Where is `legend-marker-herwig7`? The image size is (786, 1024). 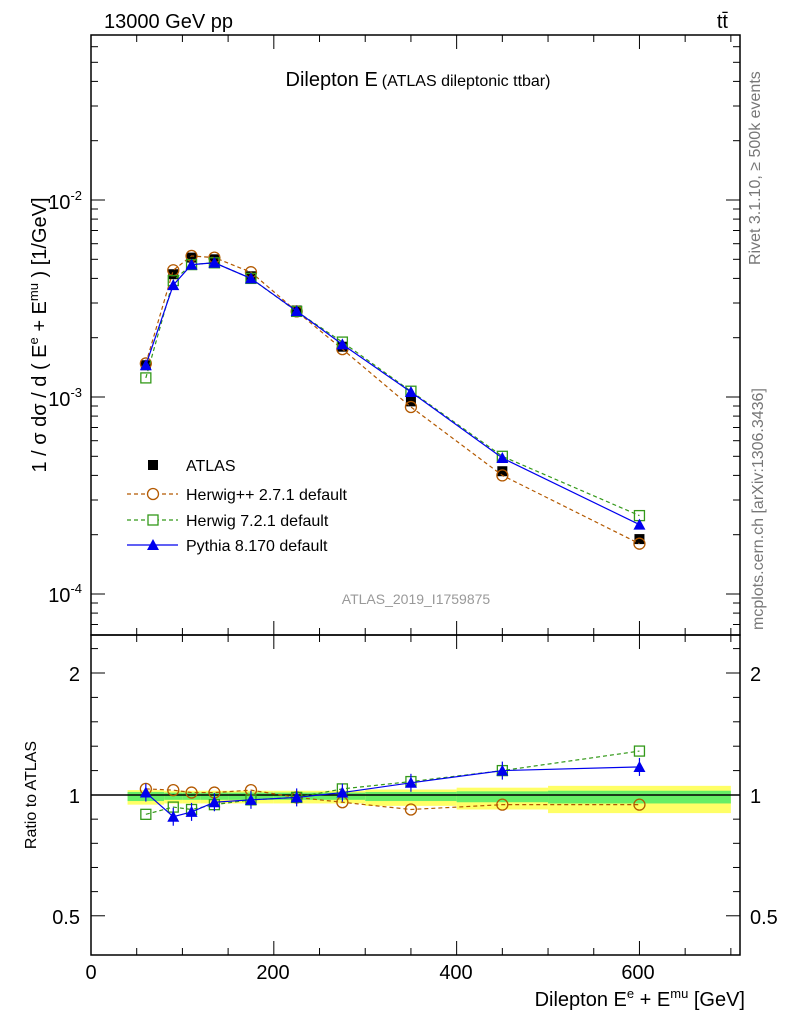 legend-marker-herwig7 is located at coordinates (153, 520).